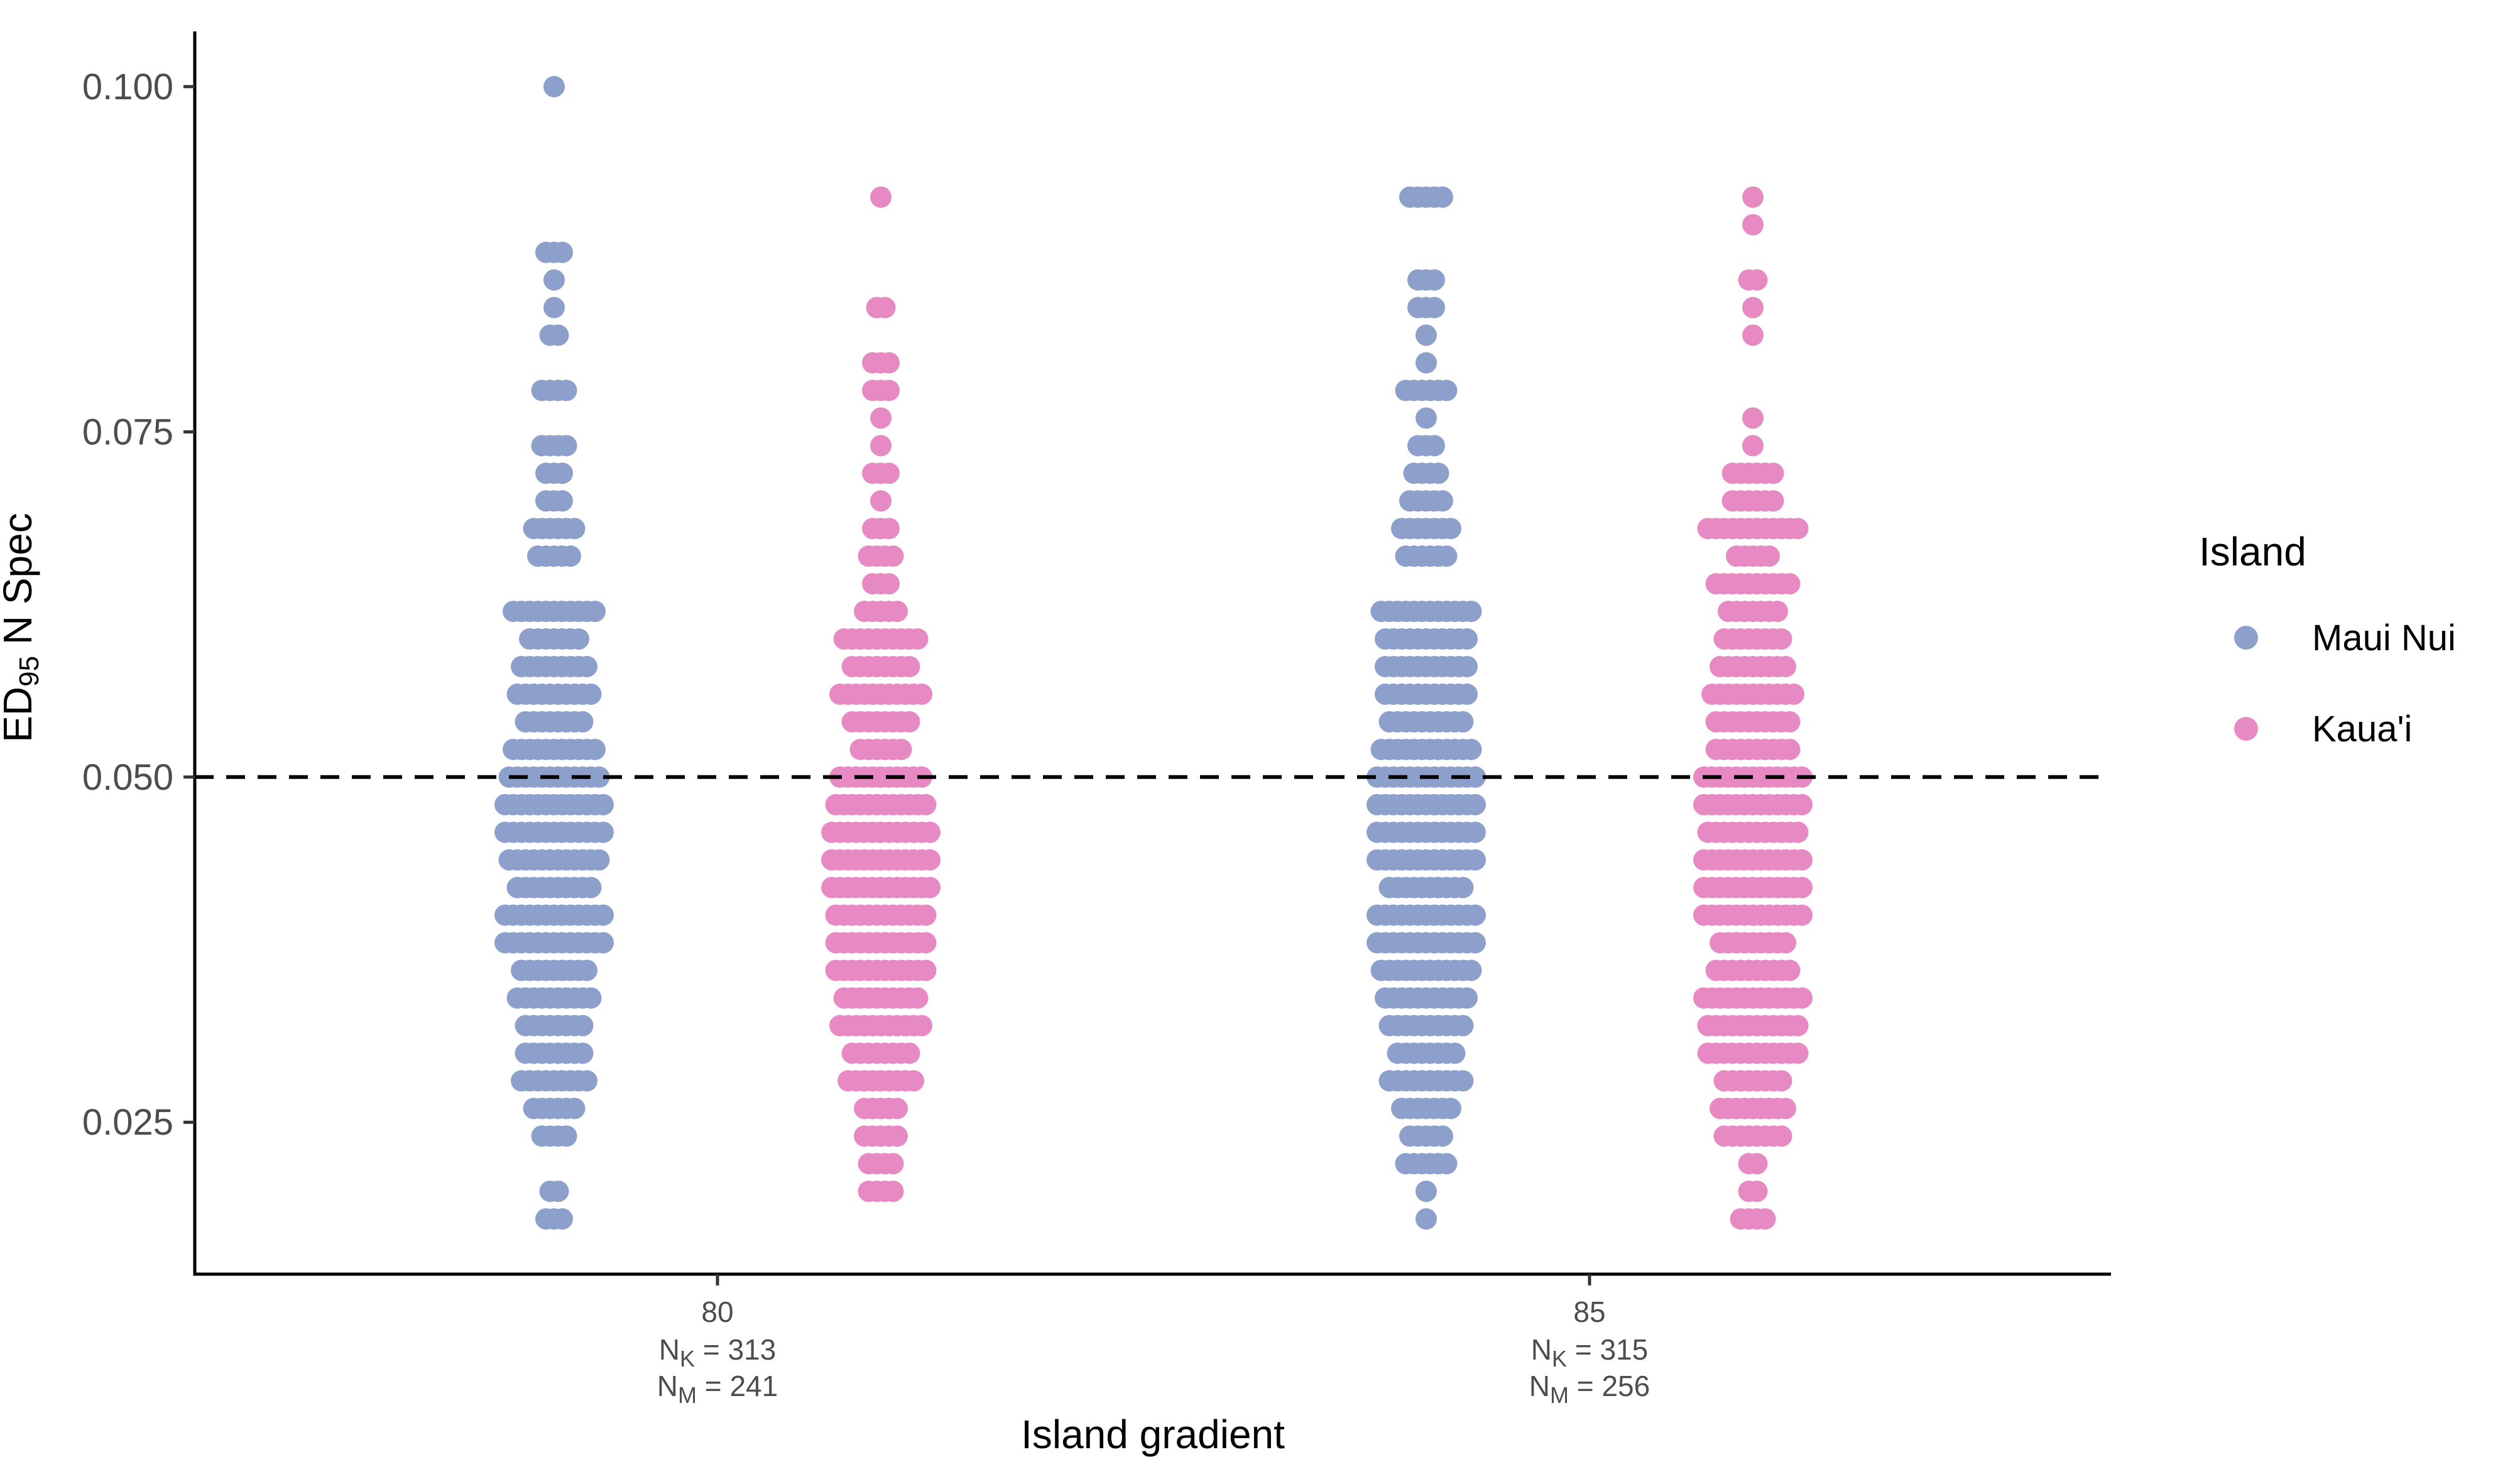 This screenshot has height=1484, width=2493. Describe the element at coordinates (2362, 729) in the screenshot. I see `legend-label: Kaua'i` at that location.